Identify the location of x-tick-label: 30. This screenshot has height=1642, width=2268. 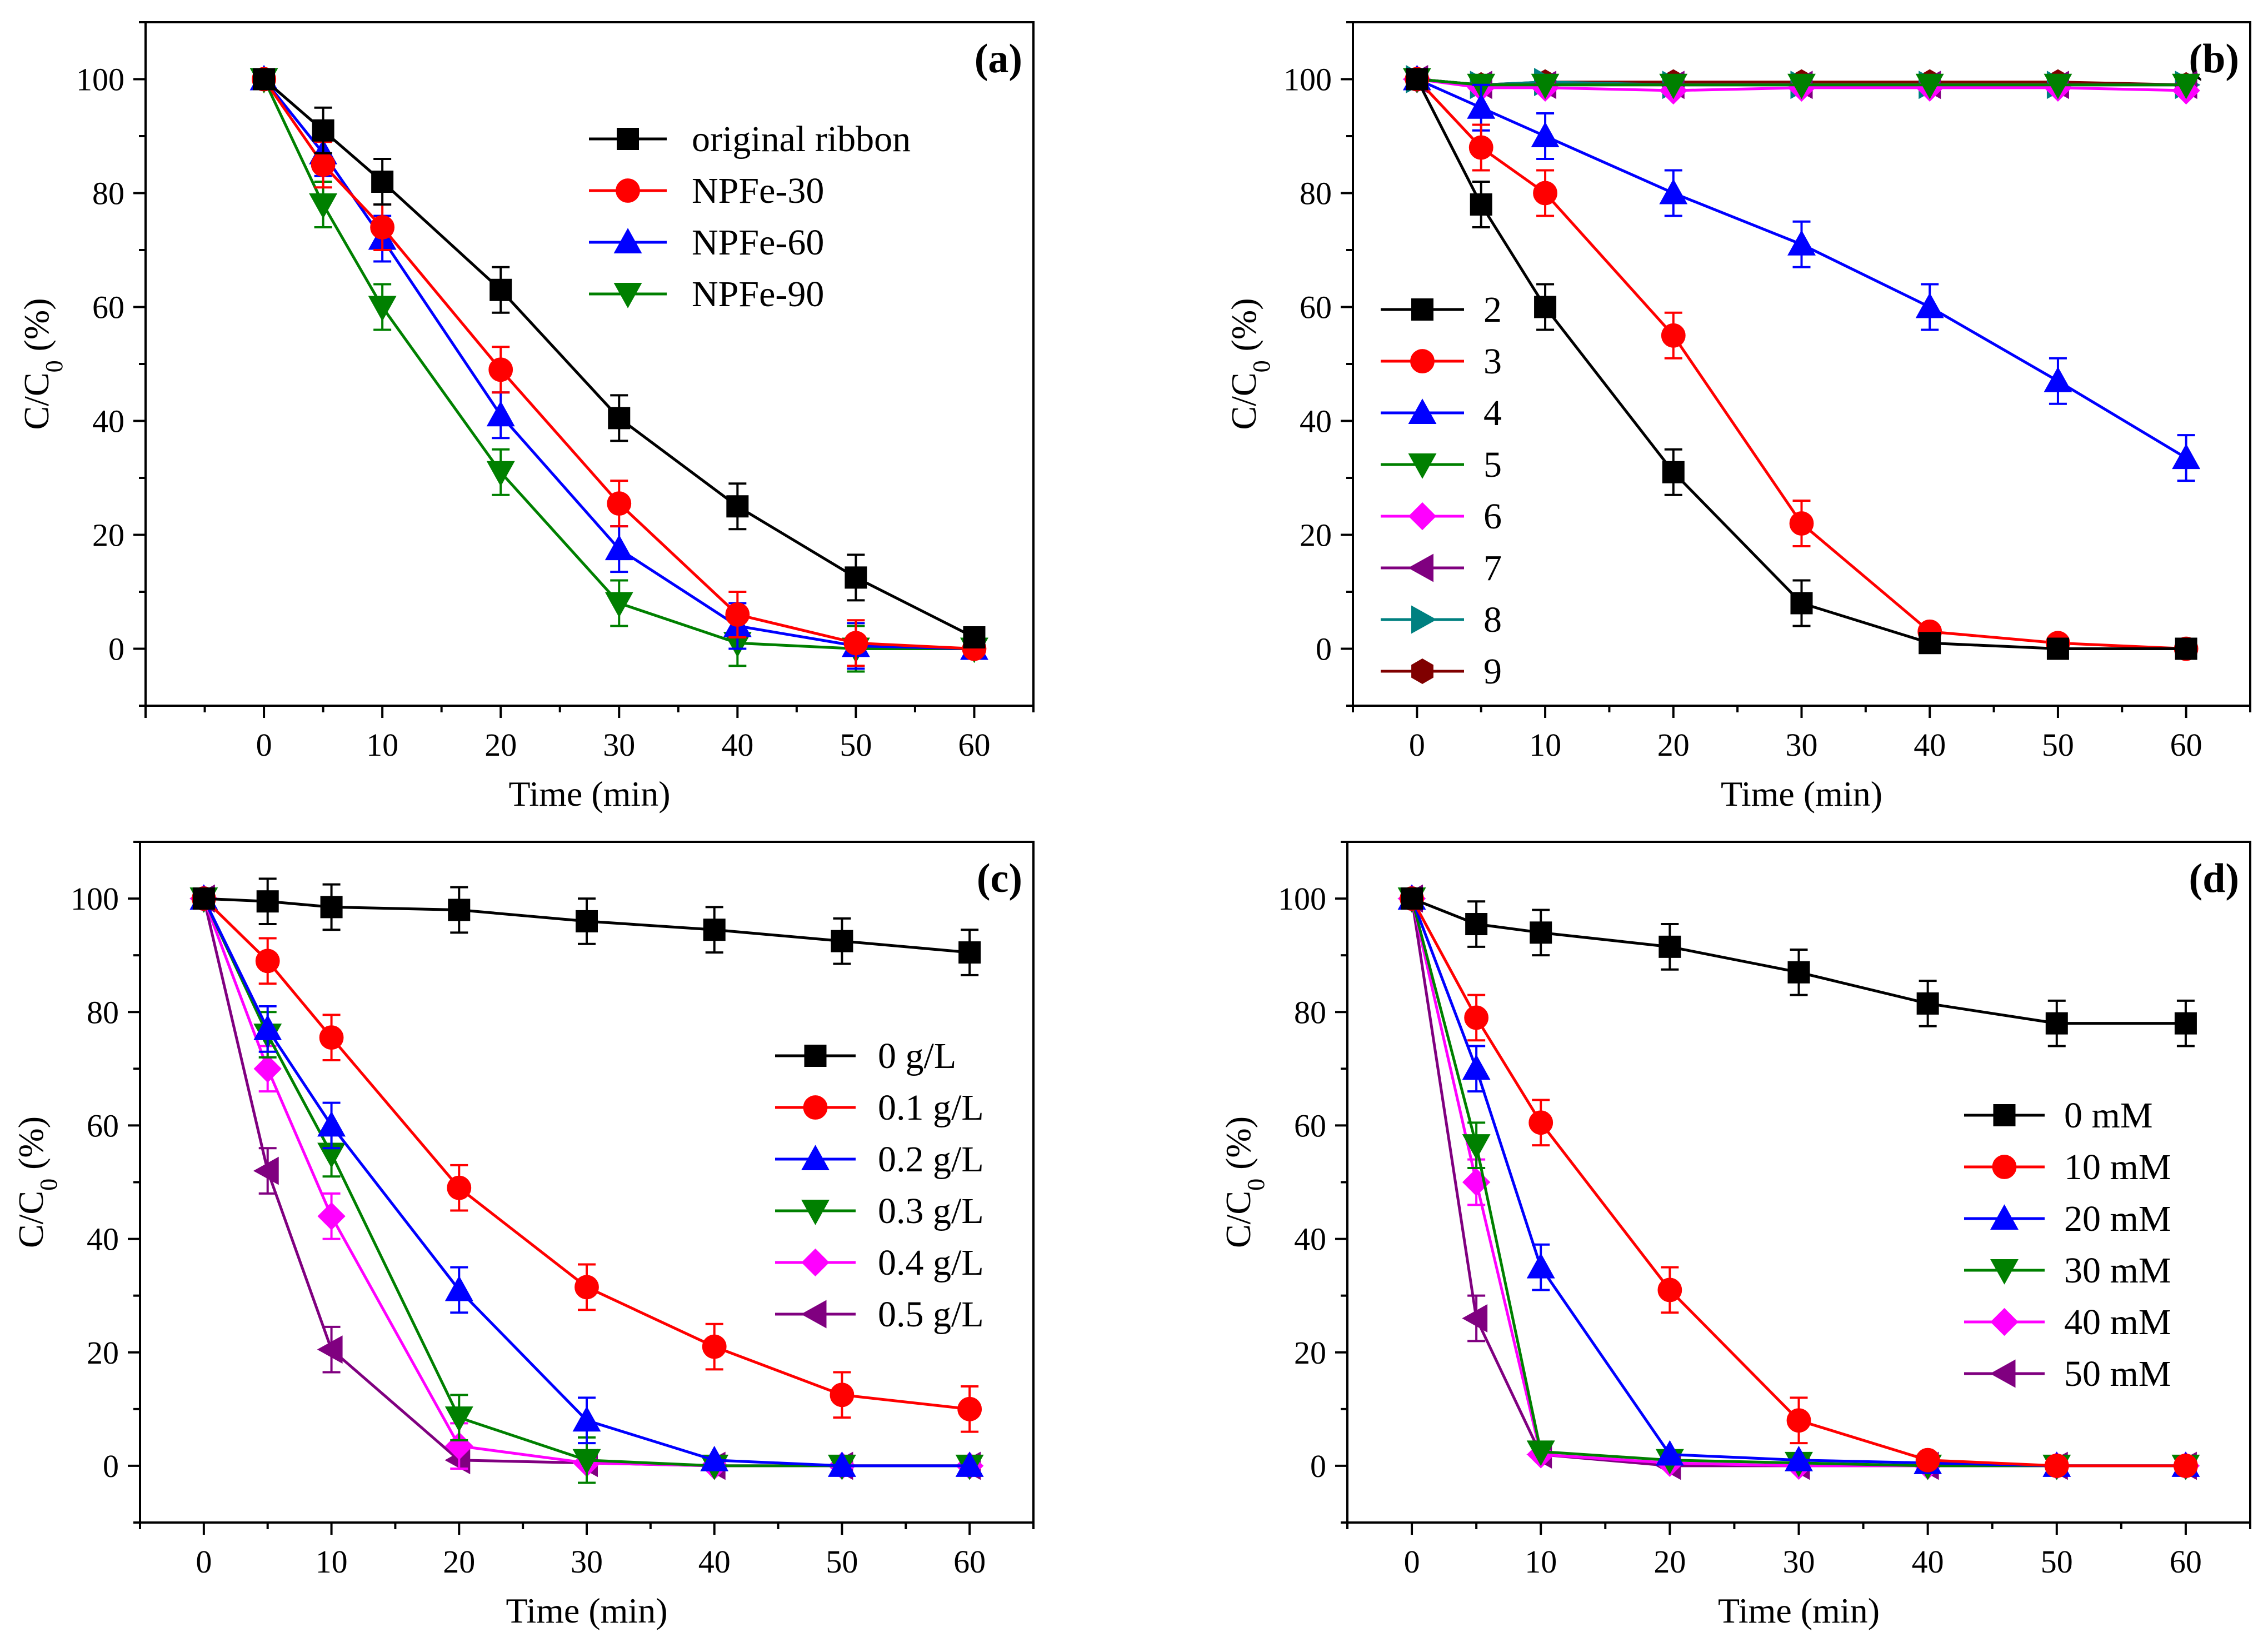
(619, 745).